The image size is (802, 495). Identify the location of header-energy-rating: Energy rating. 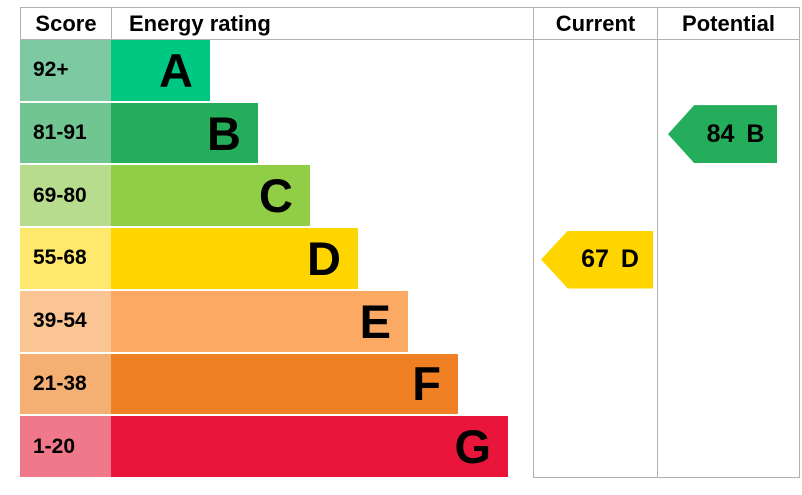
(322, 23).